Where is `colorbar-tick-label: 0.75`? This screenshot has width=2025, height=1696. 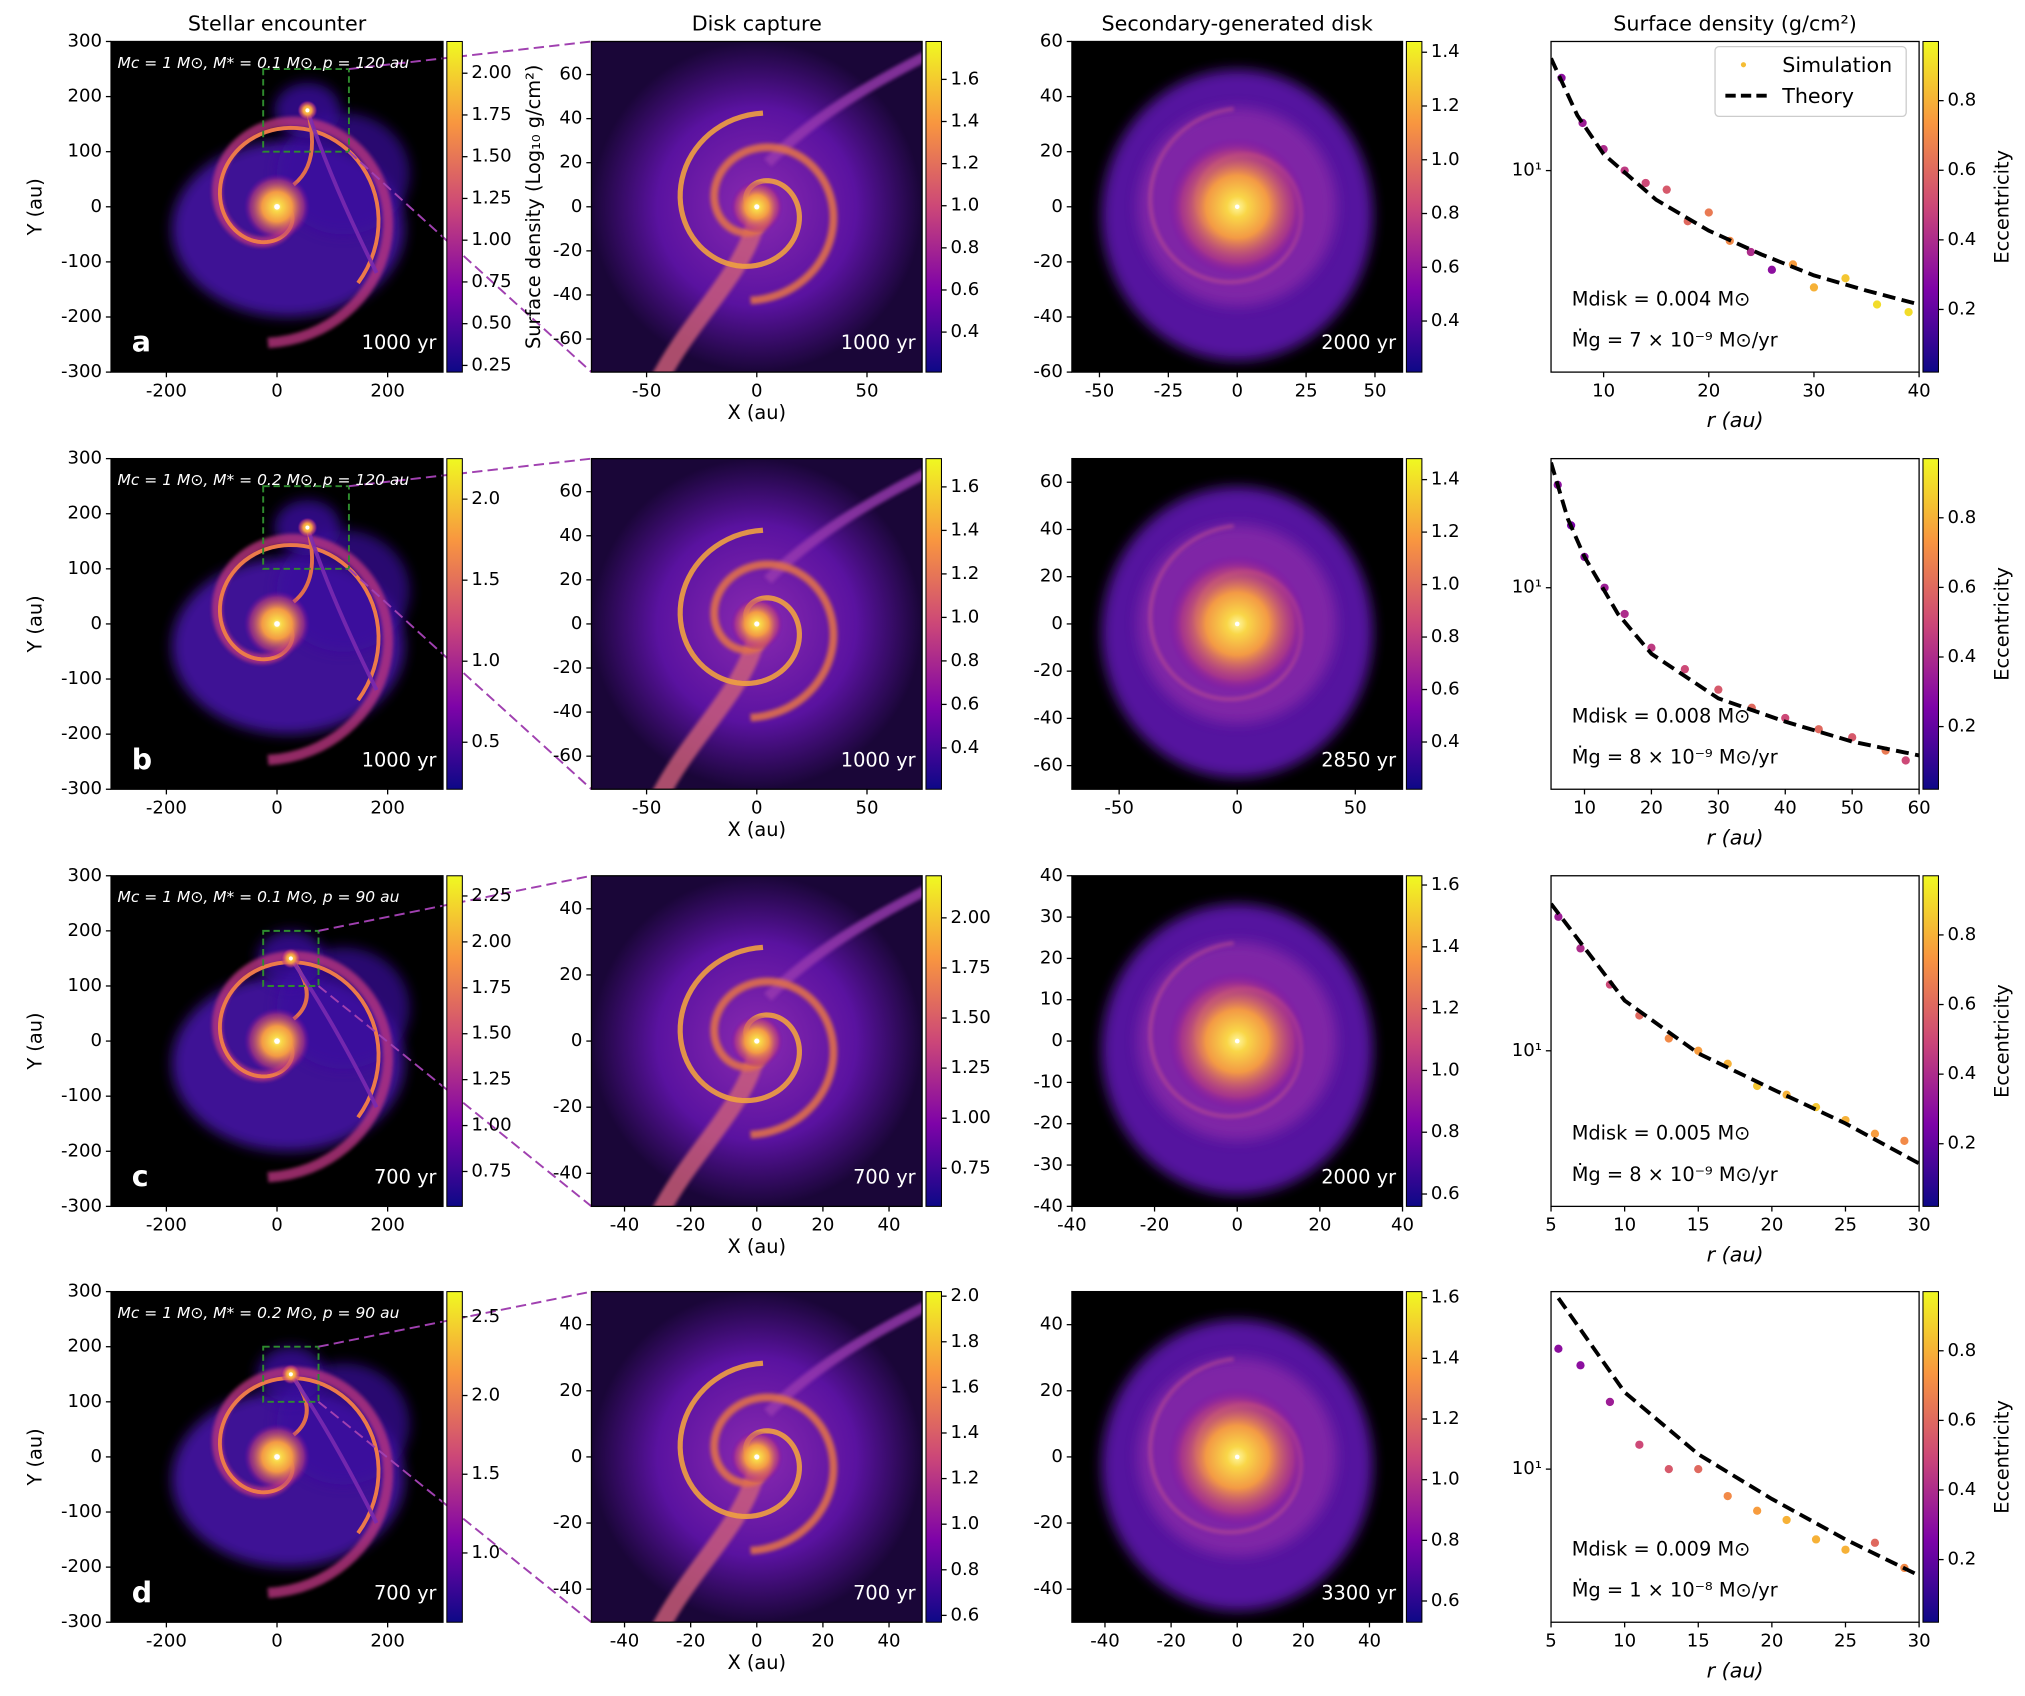
colorbar-tick-label: 0.75 is located at coordinates (971, 1167).